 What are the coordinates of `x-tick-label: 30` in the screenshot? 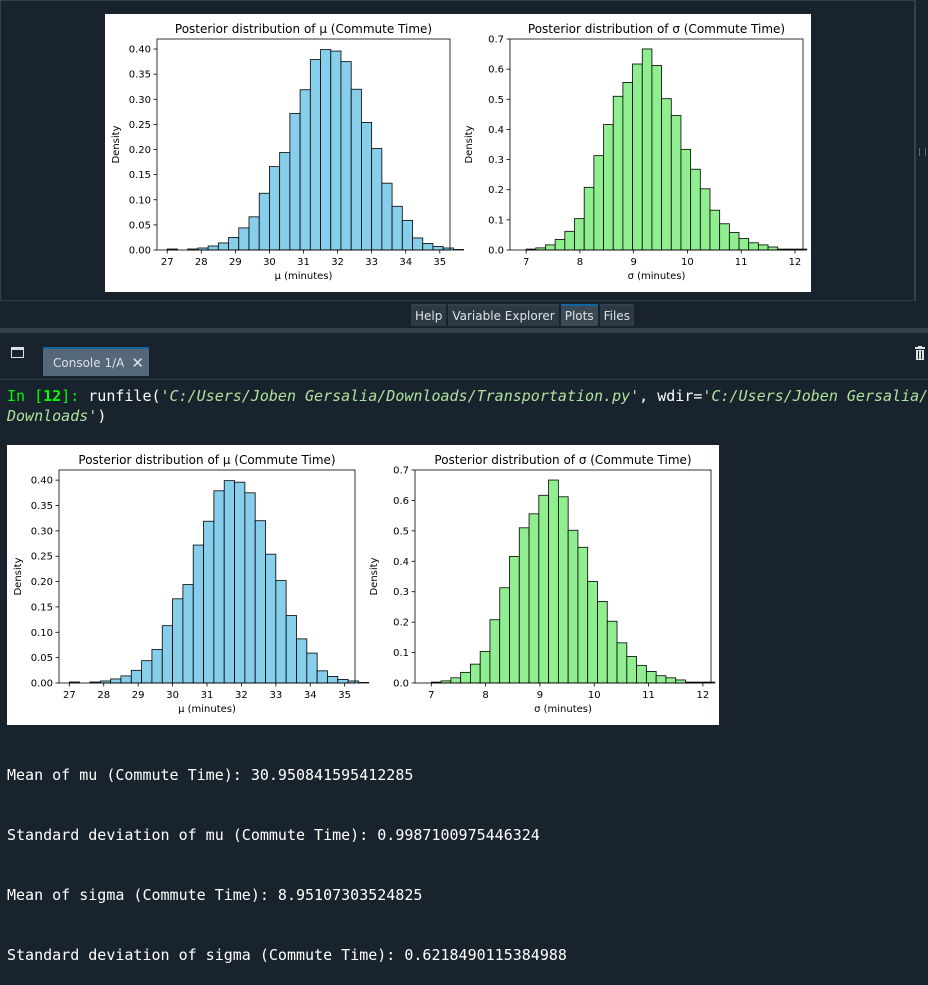 It's located at (269, 262).